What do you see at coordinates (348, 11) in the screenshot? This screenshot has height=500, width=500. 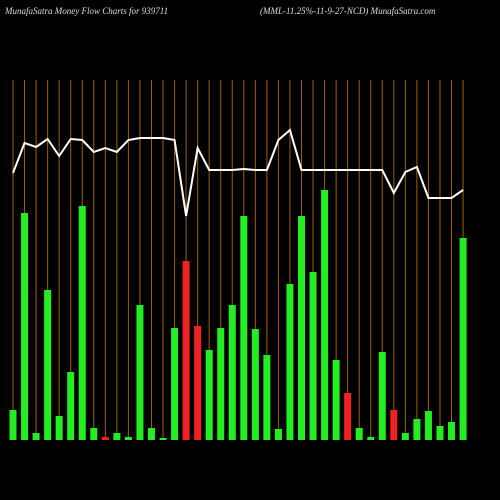 I see `chart-subtitle: (MML-11.25%-11-9-27-NCD) MunafaSatra.com` at bounding box center [348, 11].